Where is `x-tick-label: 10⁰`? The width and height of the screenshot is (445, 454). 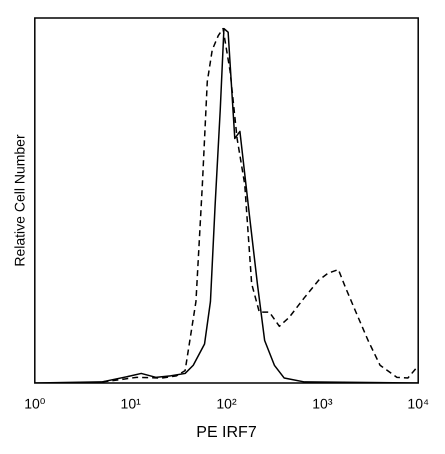
x-tick-label: 10⁰ is located at coordinates (35, 403).